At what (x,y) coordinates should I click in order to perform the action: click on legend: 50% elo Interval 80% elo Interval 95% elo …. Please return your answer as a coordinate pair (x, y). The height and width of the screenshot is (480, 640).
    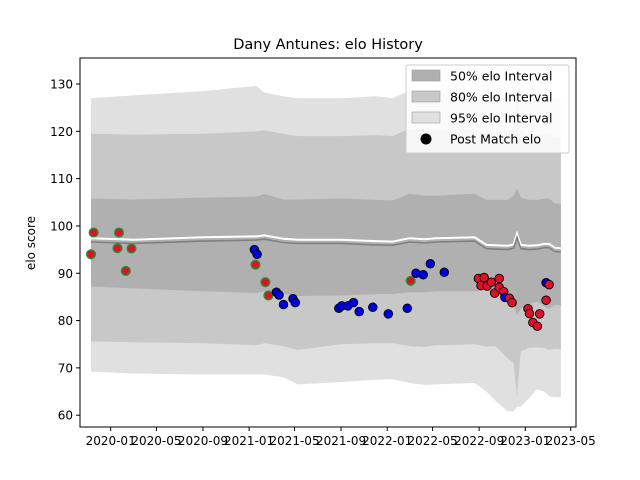
    Looking at the image, I should click on (487, 109).